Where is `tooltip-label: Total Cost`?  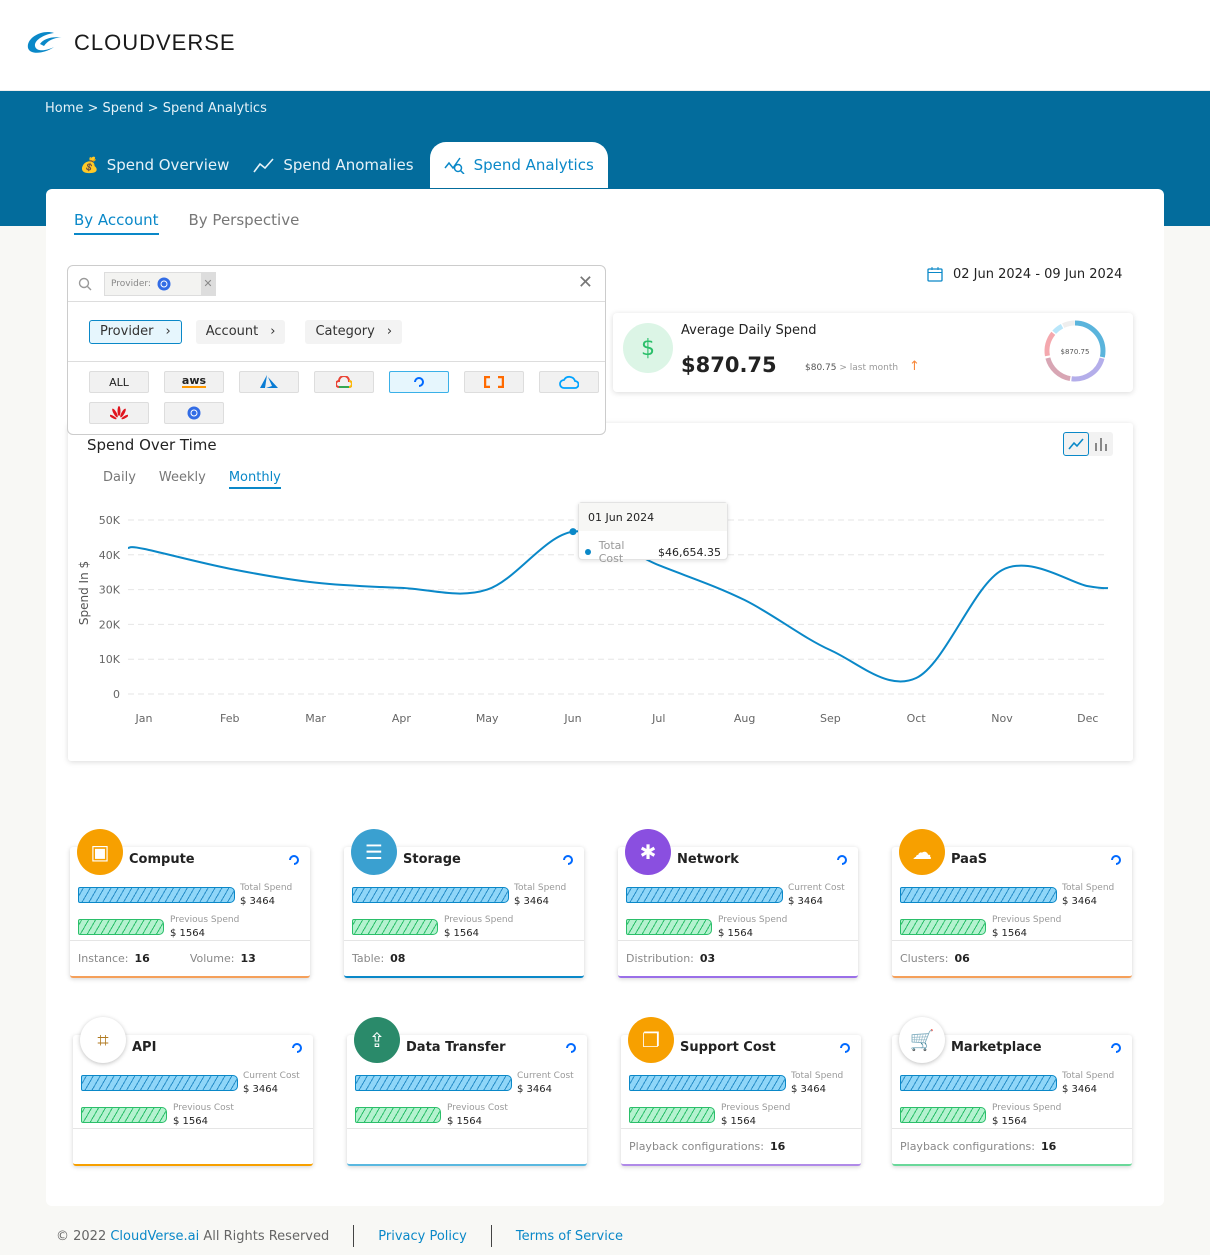 tooltip-label: Total Cost is located at coordinates (611, 552).